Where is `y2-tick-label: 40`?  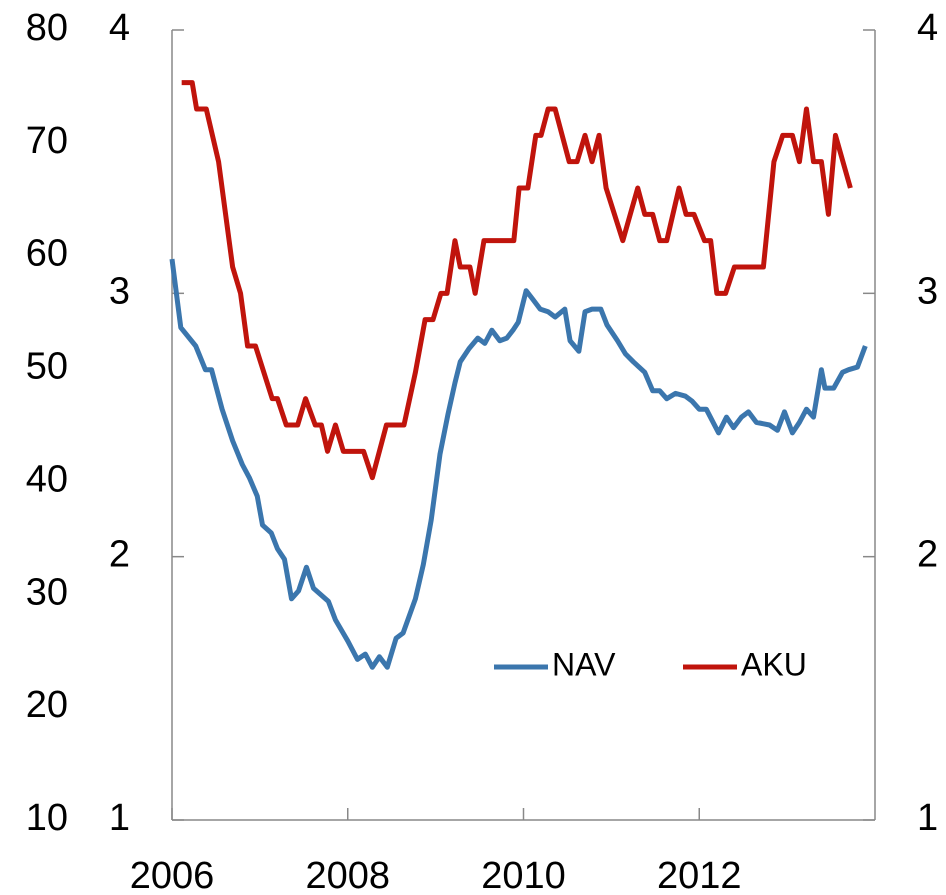 y2-tick-label: 40 is located at coordinates (47, 479).